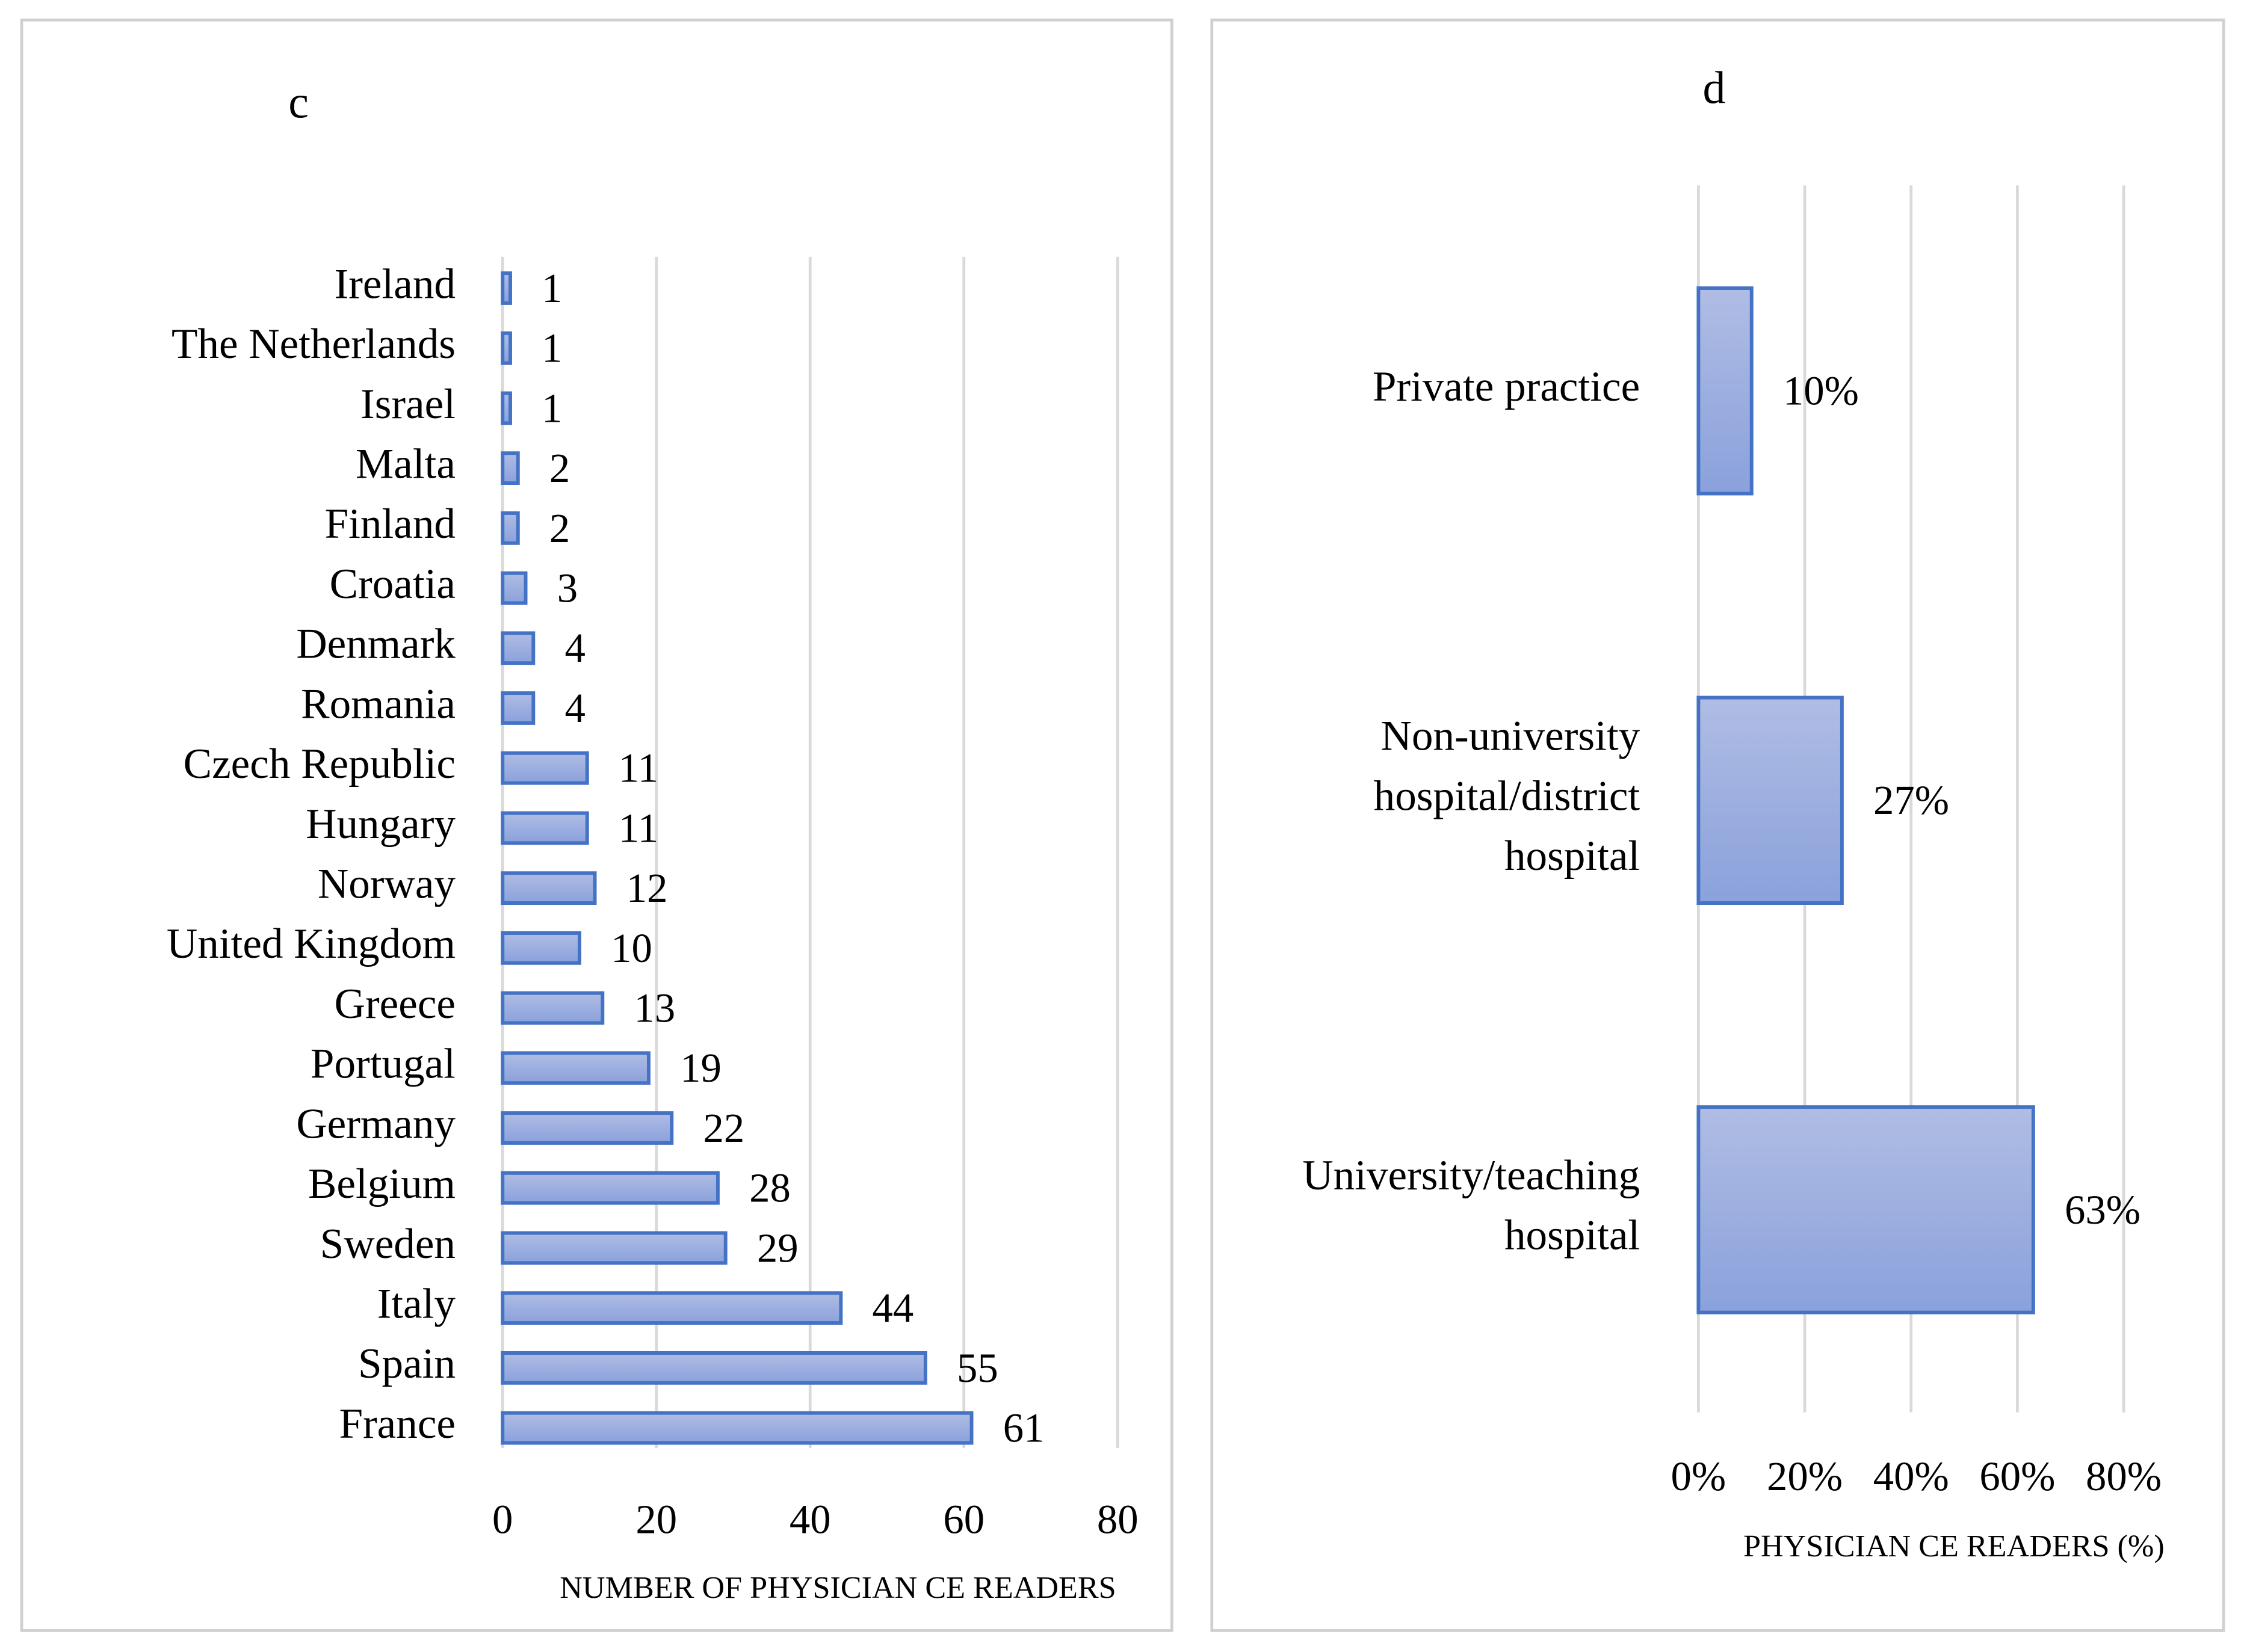 The width and height of the screenshot is (2241, 1652). Describe the element at coordinates (1698, 1476) in the screenshot. I see `x-tick-label: 0%` at that location.